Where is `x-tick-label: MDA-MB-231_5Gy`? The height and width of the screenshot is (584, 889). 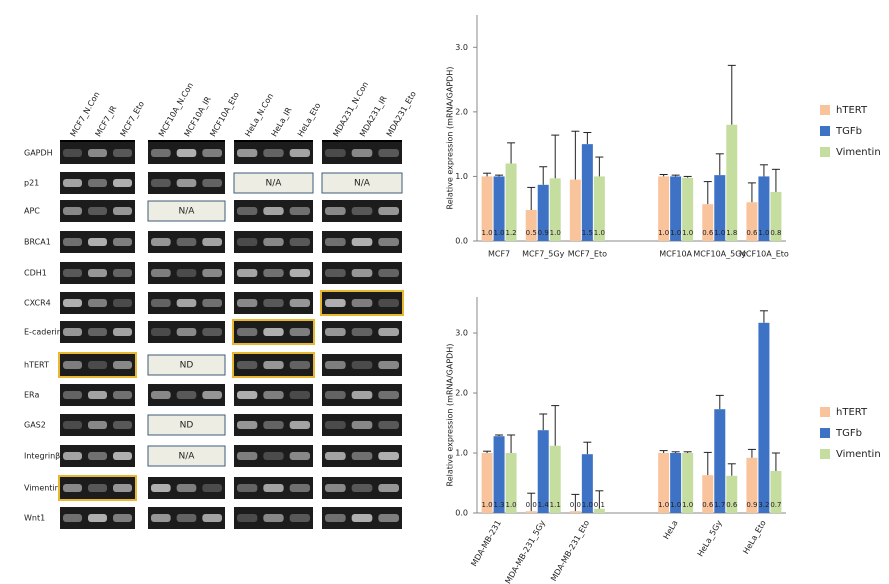
x-tick-label: MDA-MB-231_5Gy is located at coordinates (525, 551).